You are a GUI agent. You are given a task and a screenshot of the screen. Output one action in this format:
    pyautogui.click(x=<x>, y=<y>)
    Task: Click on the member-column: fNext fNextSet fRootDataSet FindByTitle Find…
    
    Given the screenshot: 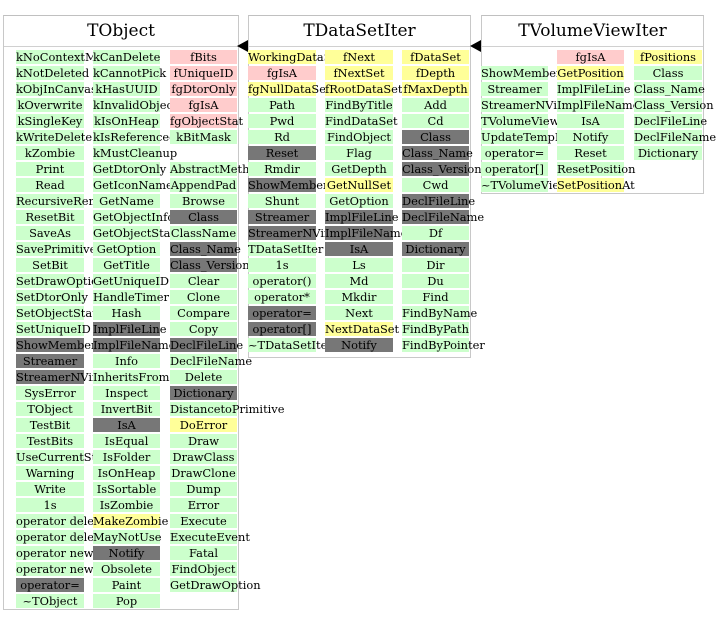 What is the action you would take?
    pyautogui.click(x=366, y=202)
    